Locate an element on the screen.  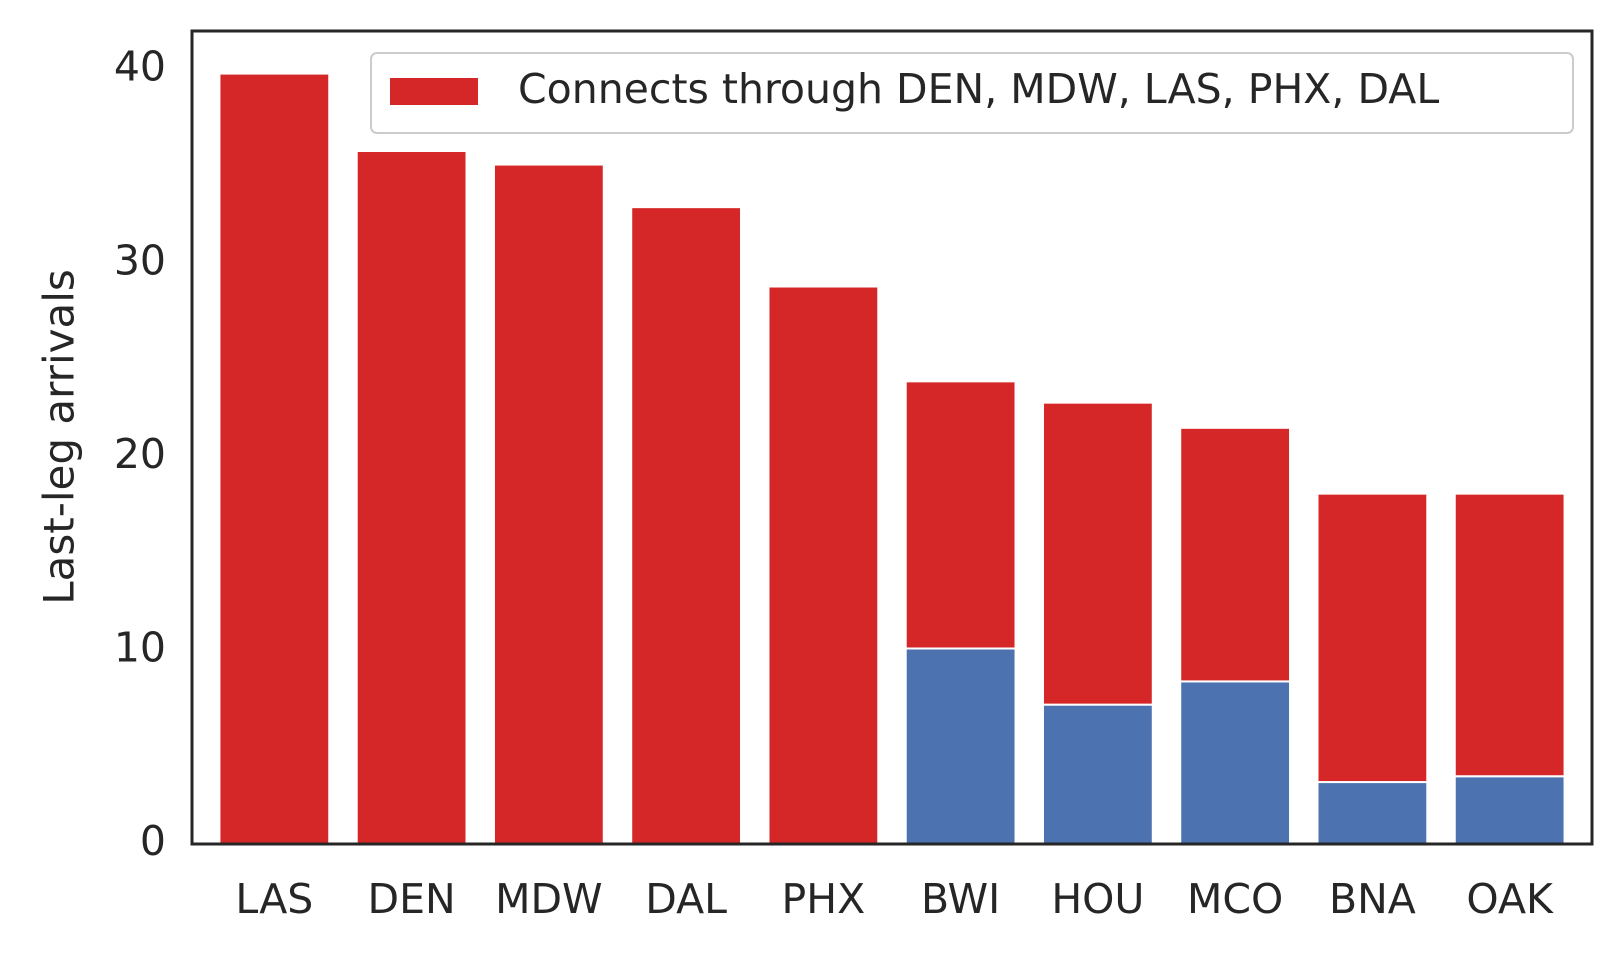
x-tick-label-hou: HOU is located at coordinates (1097, 899).